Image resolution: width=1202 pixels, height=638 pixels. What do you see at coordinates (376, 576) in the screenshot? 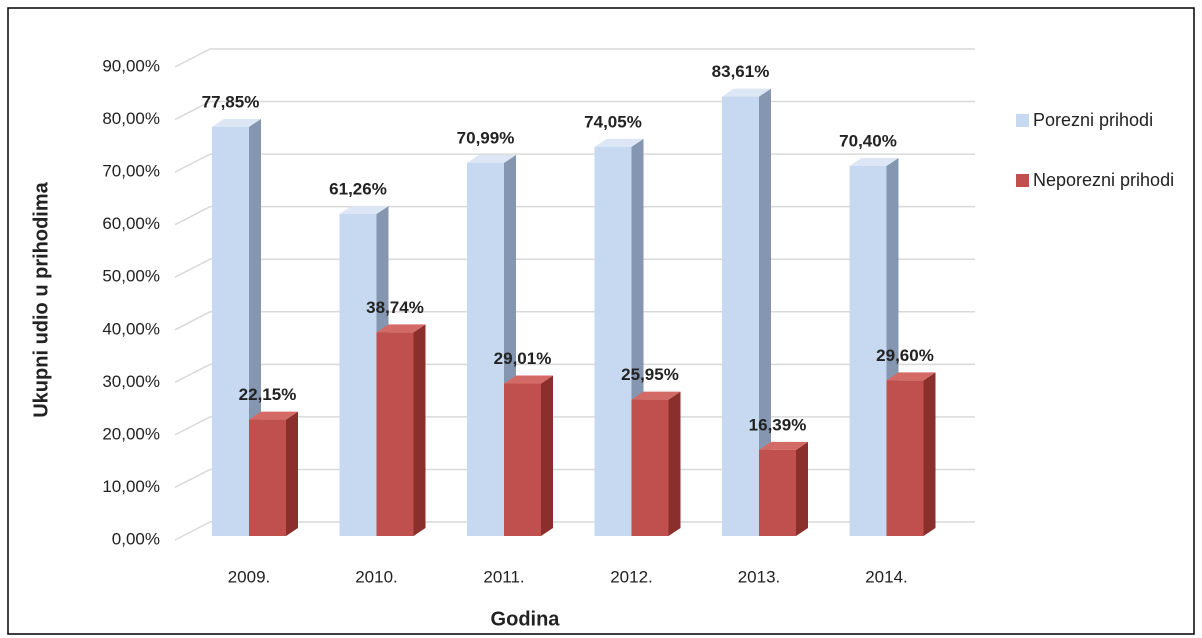
I see `x-tick-label: 2010.` at bounding box center [376, 576].